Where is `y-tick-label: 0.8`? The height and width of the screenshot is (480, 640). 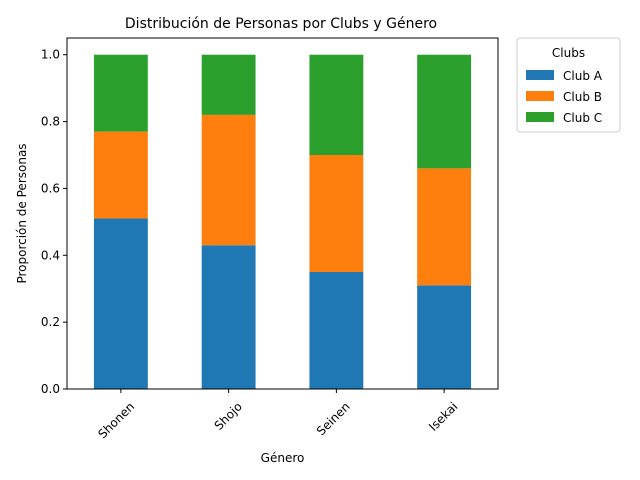
y-tick-label: 0.8 is located at coordinates (50, 122).